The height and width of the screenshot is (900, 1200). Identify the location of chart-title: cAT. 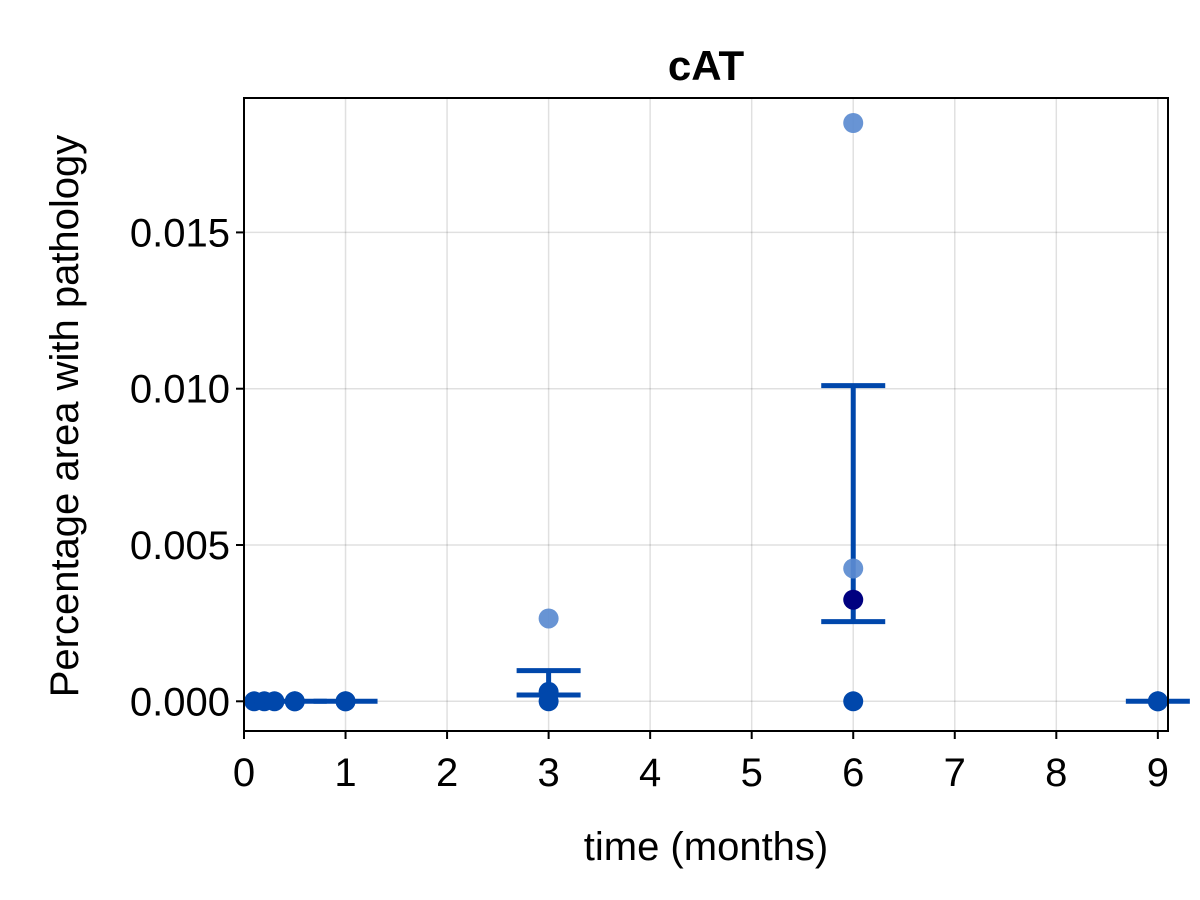
(706, 65).